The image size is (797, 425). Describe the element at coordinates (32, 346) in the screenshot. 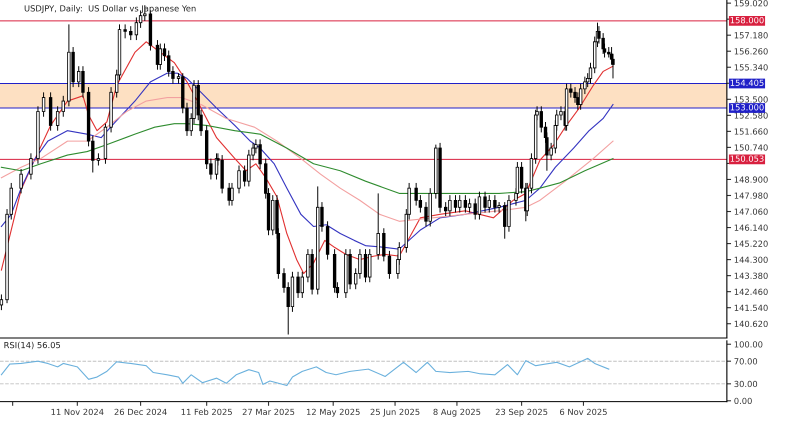

I see `chart-title: RSI(14) 56.05` at that location.